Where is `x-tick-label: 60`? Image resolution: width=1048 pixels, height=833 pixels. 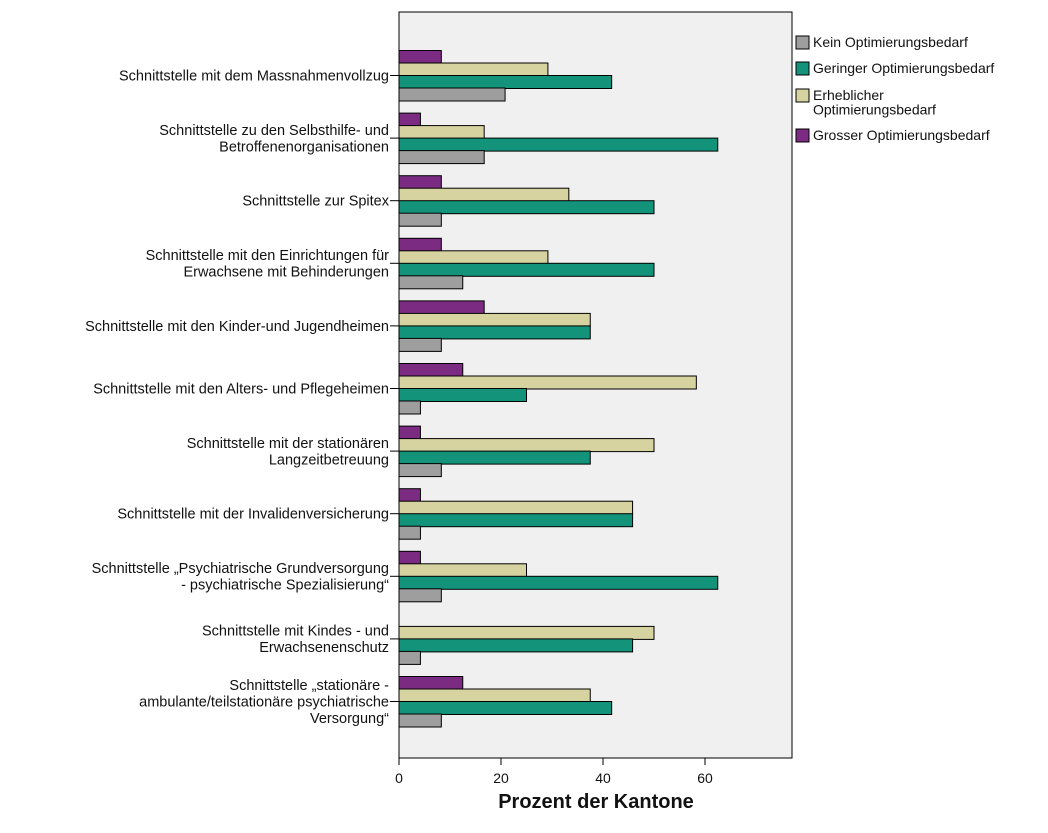 x-tick-label: 60 is located at coordinates (705, 778).